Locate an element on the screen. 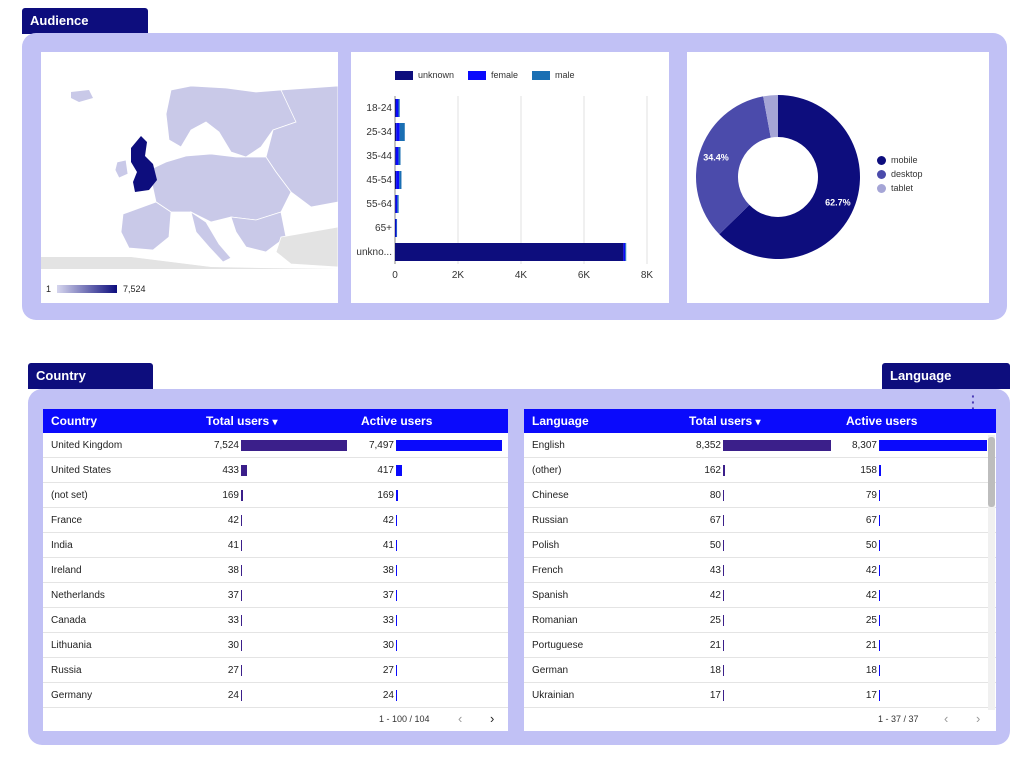 The height and width of the screenshot is (761, 1024). country_table-active-value: 27 is located at coordinates (388, 670).